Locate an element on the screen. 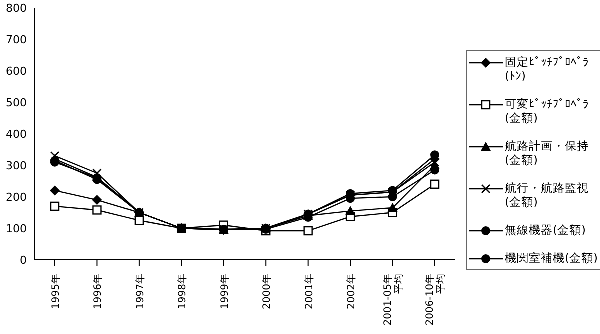 Image resolution: width=600 pixels, height=334 pixels. legend-label: 航行・航路監視(金額) is located at coordinates (547, 195).